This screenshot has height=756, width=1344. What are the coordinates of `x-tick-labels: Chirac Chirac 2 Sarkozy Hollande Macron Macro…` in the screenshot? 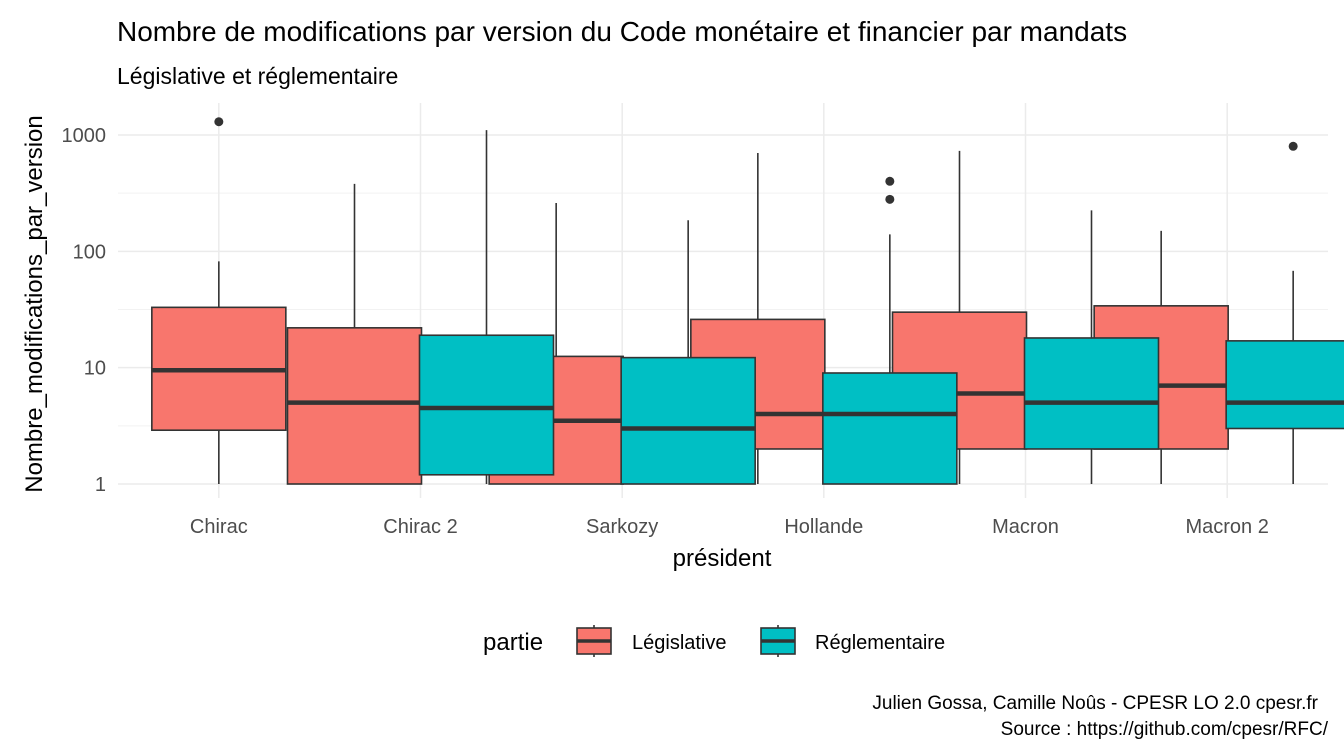 It's located at (729, 527).